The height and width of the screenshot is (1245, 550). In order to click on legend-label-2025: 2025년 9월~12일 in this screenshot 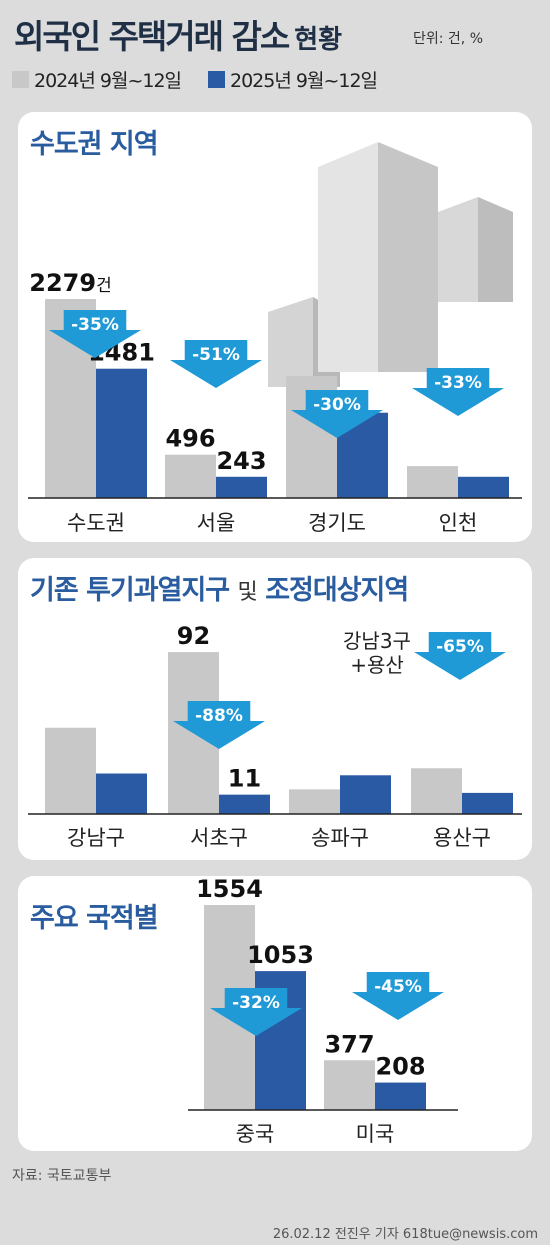, I will do `click(304, 81)`.